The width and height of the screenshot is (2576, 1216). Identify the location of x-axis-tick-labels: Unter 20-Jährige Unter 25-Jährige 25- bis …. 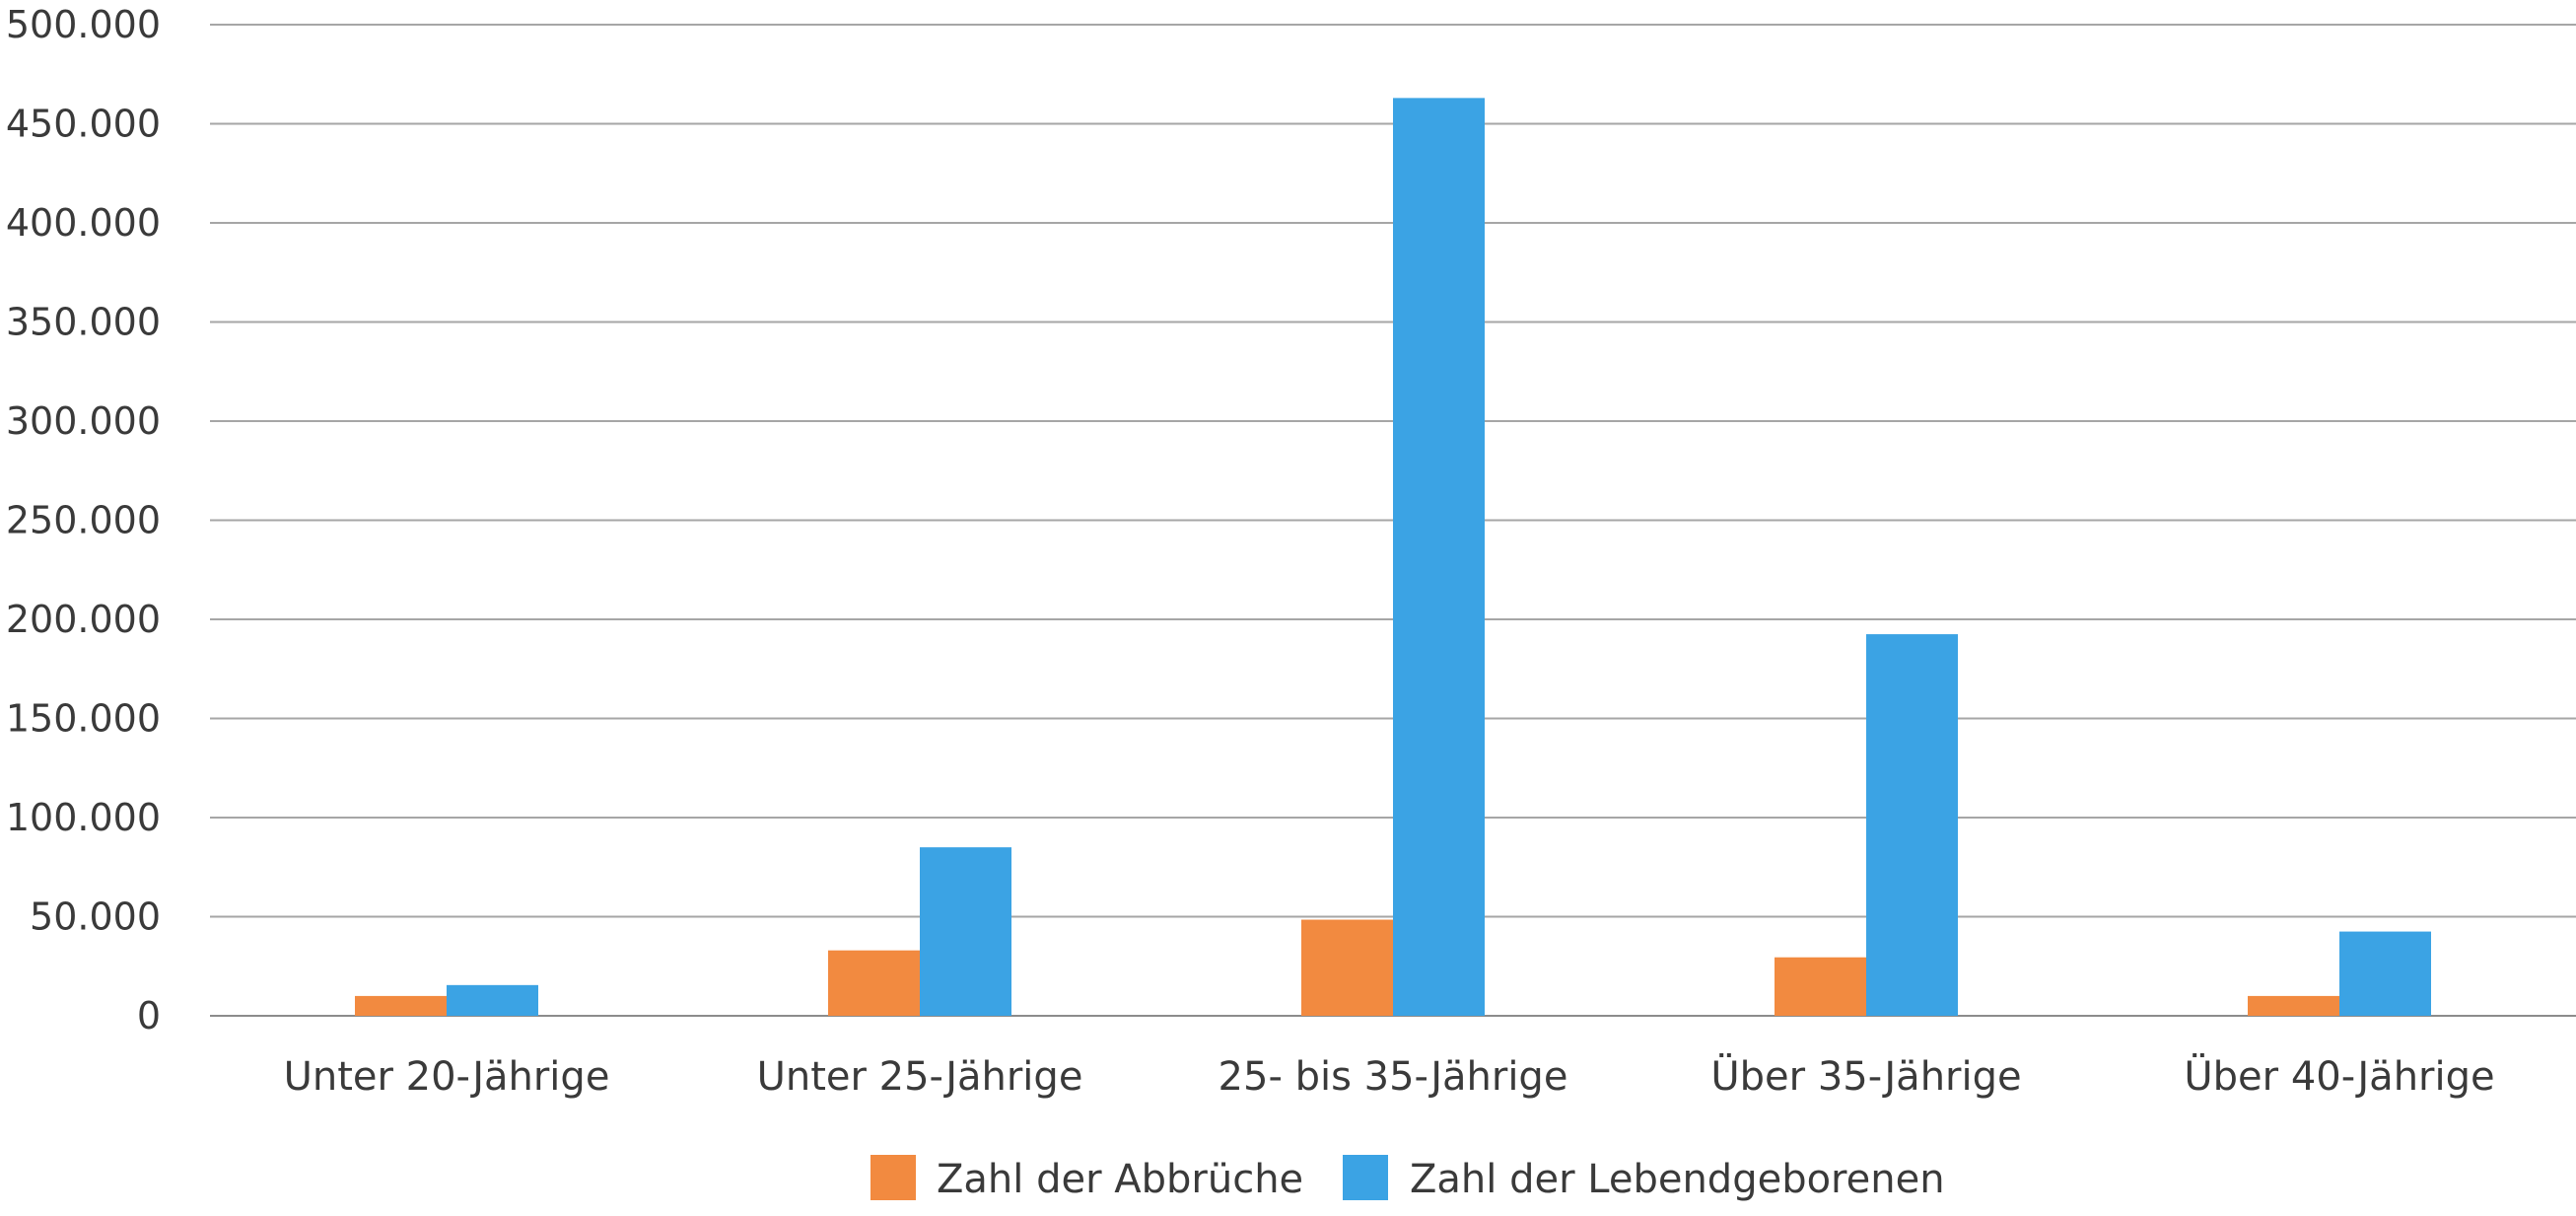
(1389, 1076).